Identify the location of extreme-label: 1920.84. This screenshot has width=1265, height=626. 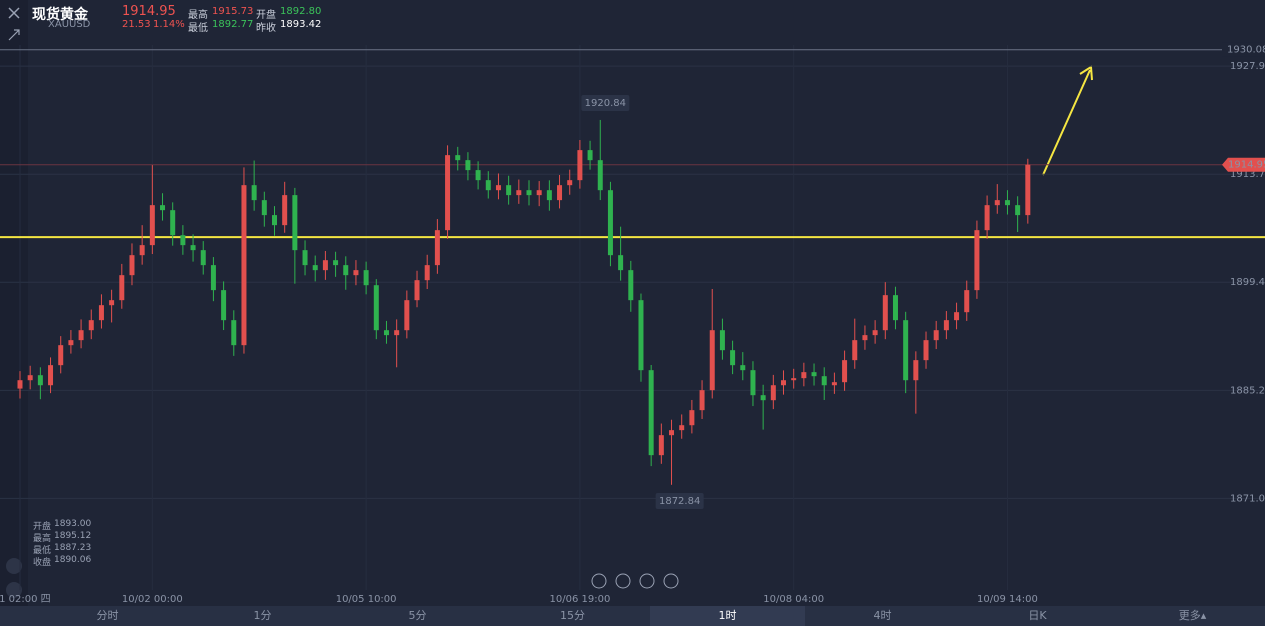
(605, 103).